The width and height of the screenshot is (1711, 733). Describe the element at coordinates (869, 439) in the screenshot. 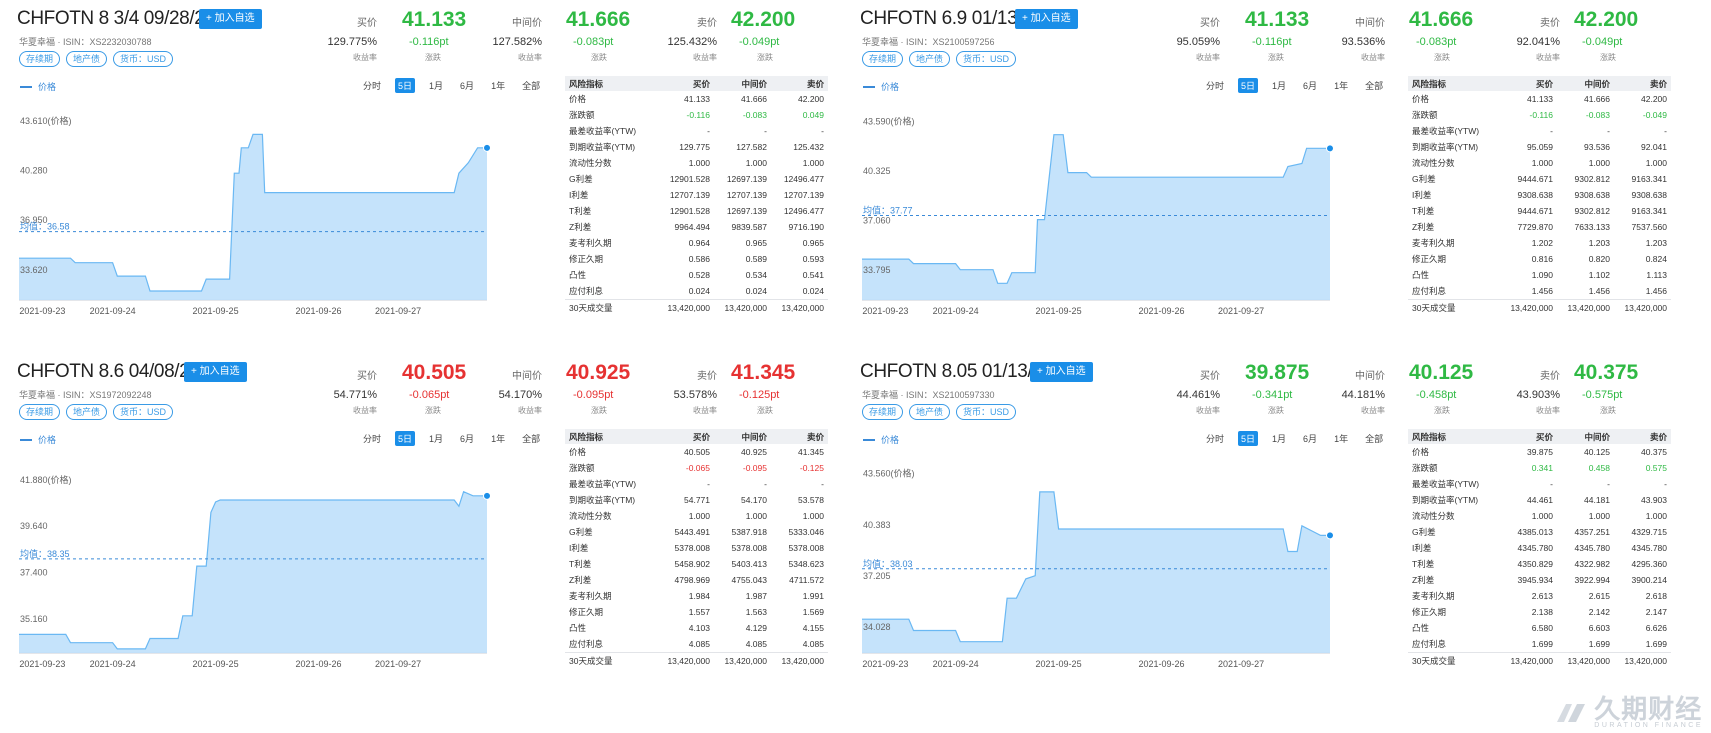

I see `legend-swatch` at that location.